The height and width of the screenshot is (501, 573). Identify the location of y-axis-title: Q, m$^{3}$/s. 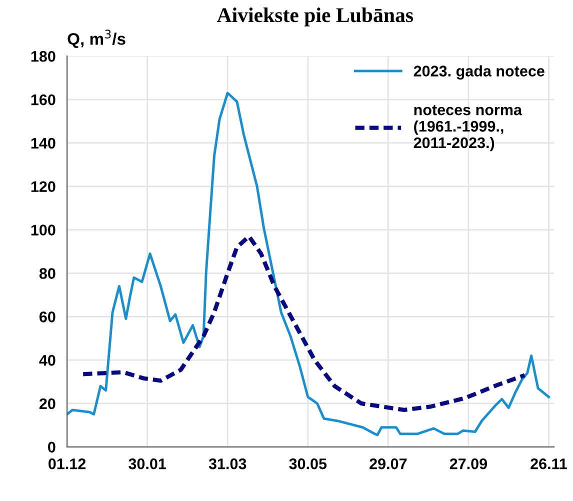
(97, 39).